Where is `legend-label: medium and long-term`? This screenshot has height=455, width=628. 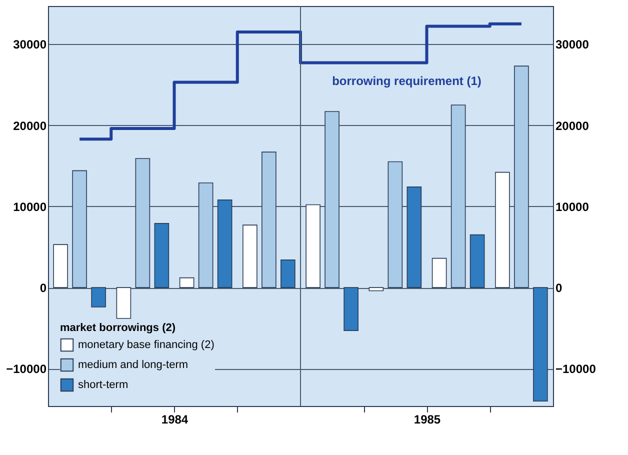
legend-label: medium and long-term is located at coordinates (133, 365).